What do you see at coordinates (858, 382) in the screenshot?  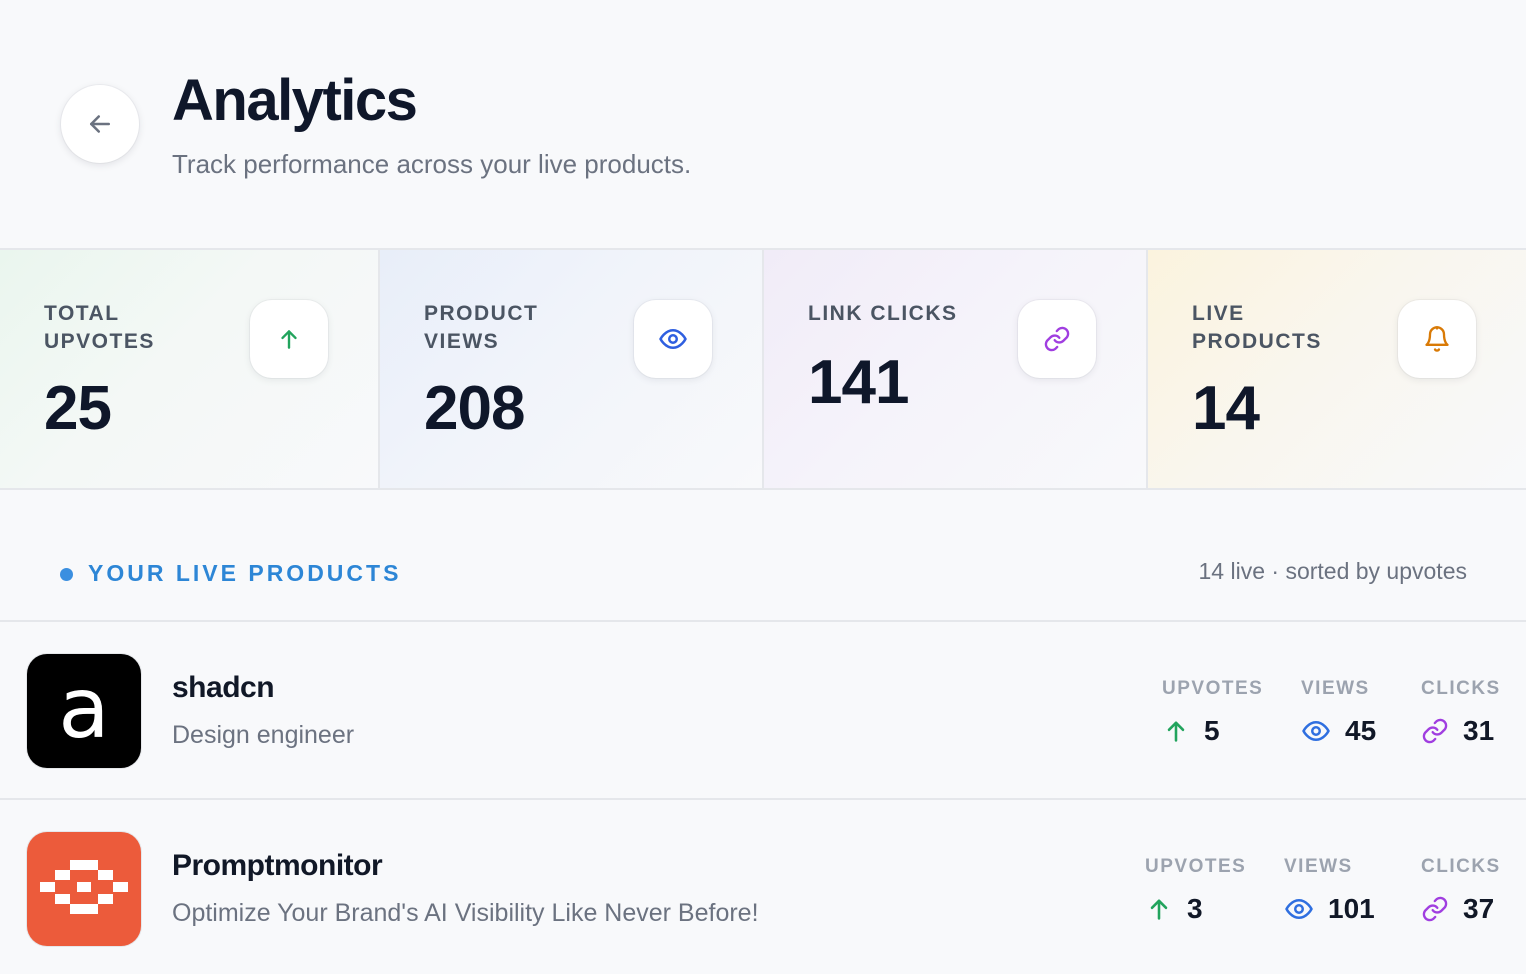 I see `stat-value: 141` at bounding box center [858, 382].